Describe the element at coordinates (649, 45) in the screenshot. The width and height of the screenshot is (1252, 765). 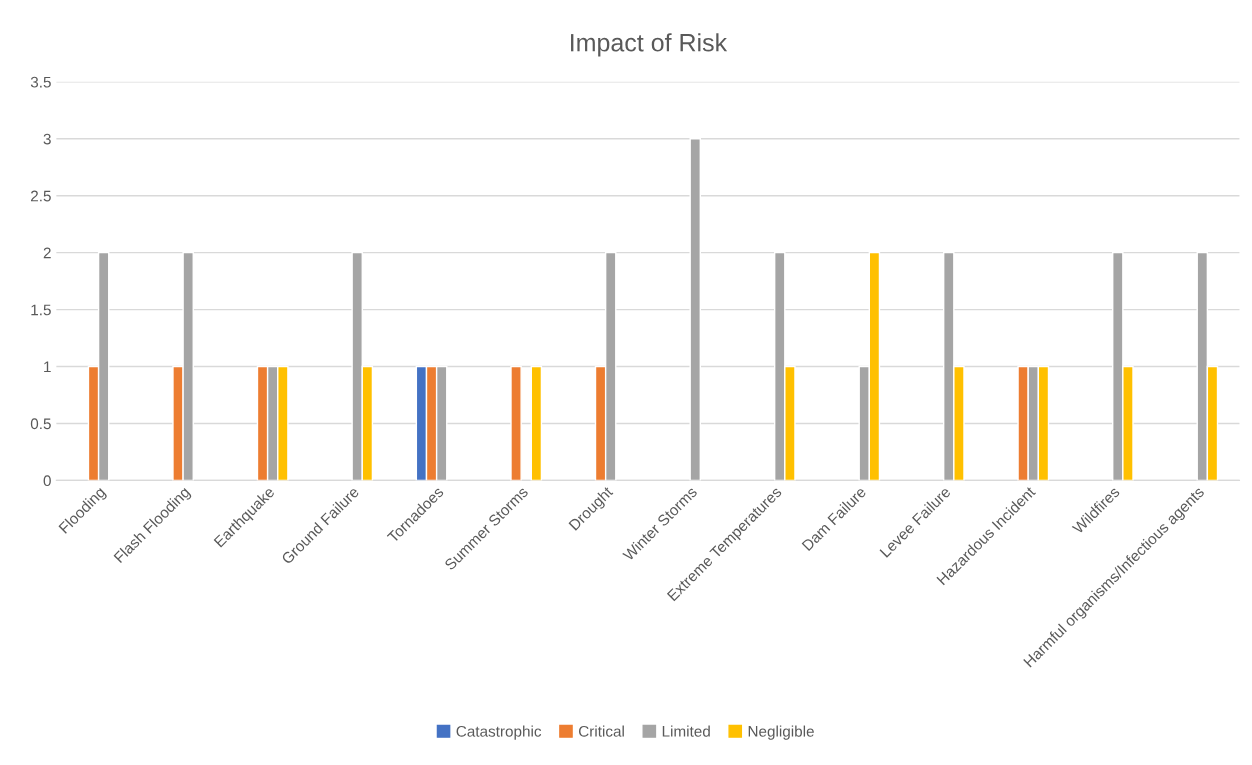
I see `chart-title: Impact of Risk` at that location.